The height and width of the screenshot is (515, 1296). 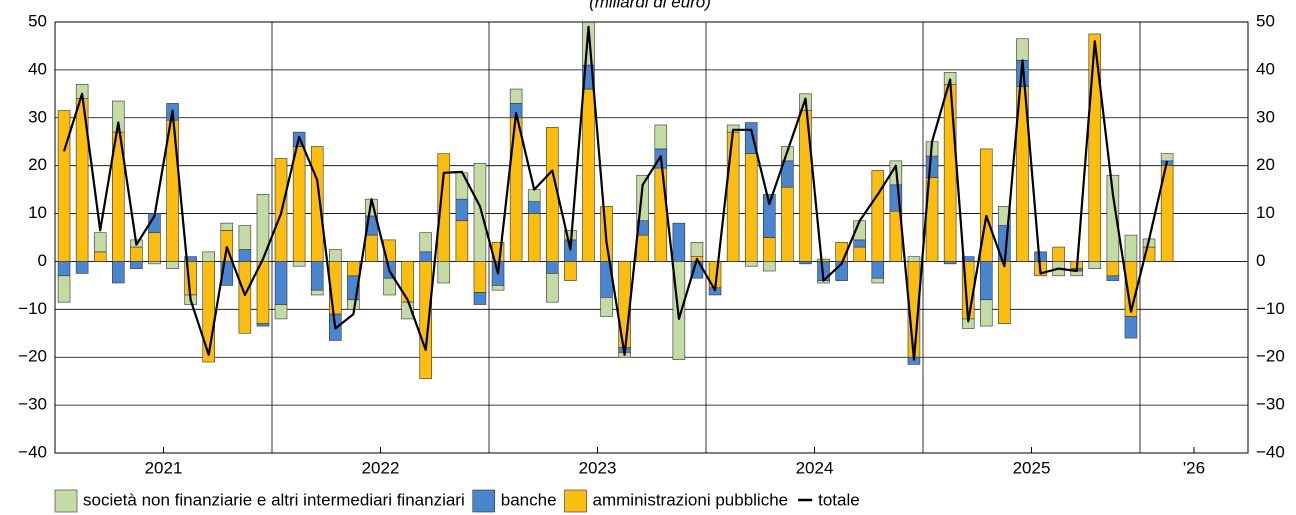 What do you see at coordinates (1270, 308) in the screenshot?
I see `y2-tick-label: −10` at bounding box center [1270, 308].